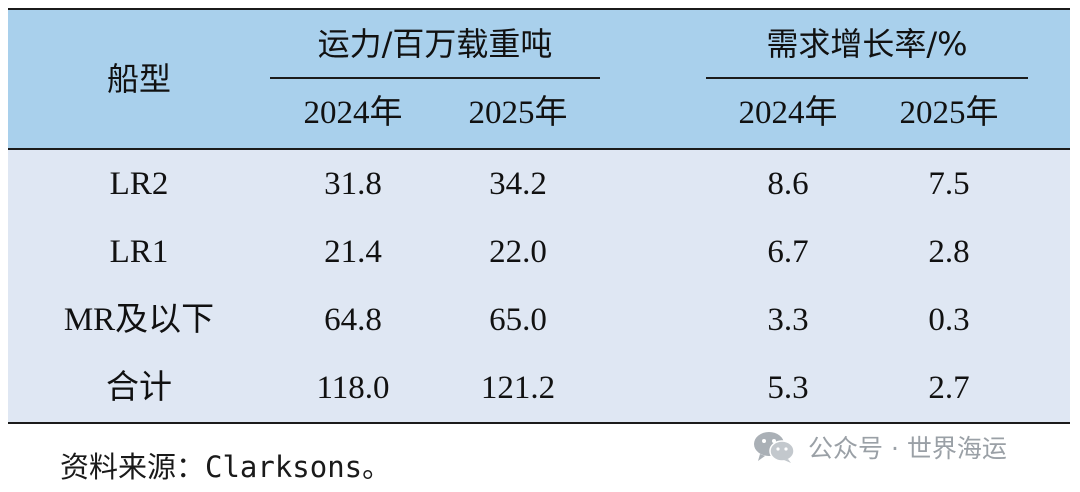  I want to click on row-total-dem-2024: 5.3, so click(788, 387).